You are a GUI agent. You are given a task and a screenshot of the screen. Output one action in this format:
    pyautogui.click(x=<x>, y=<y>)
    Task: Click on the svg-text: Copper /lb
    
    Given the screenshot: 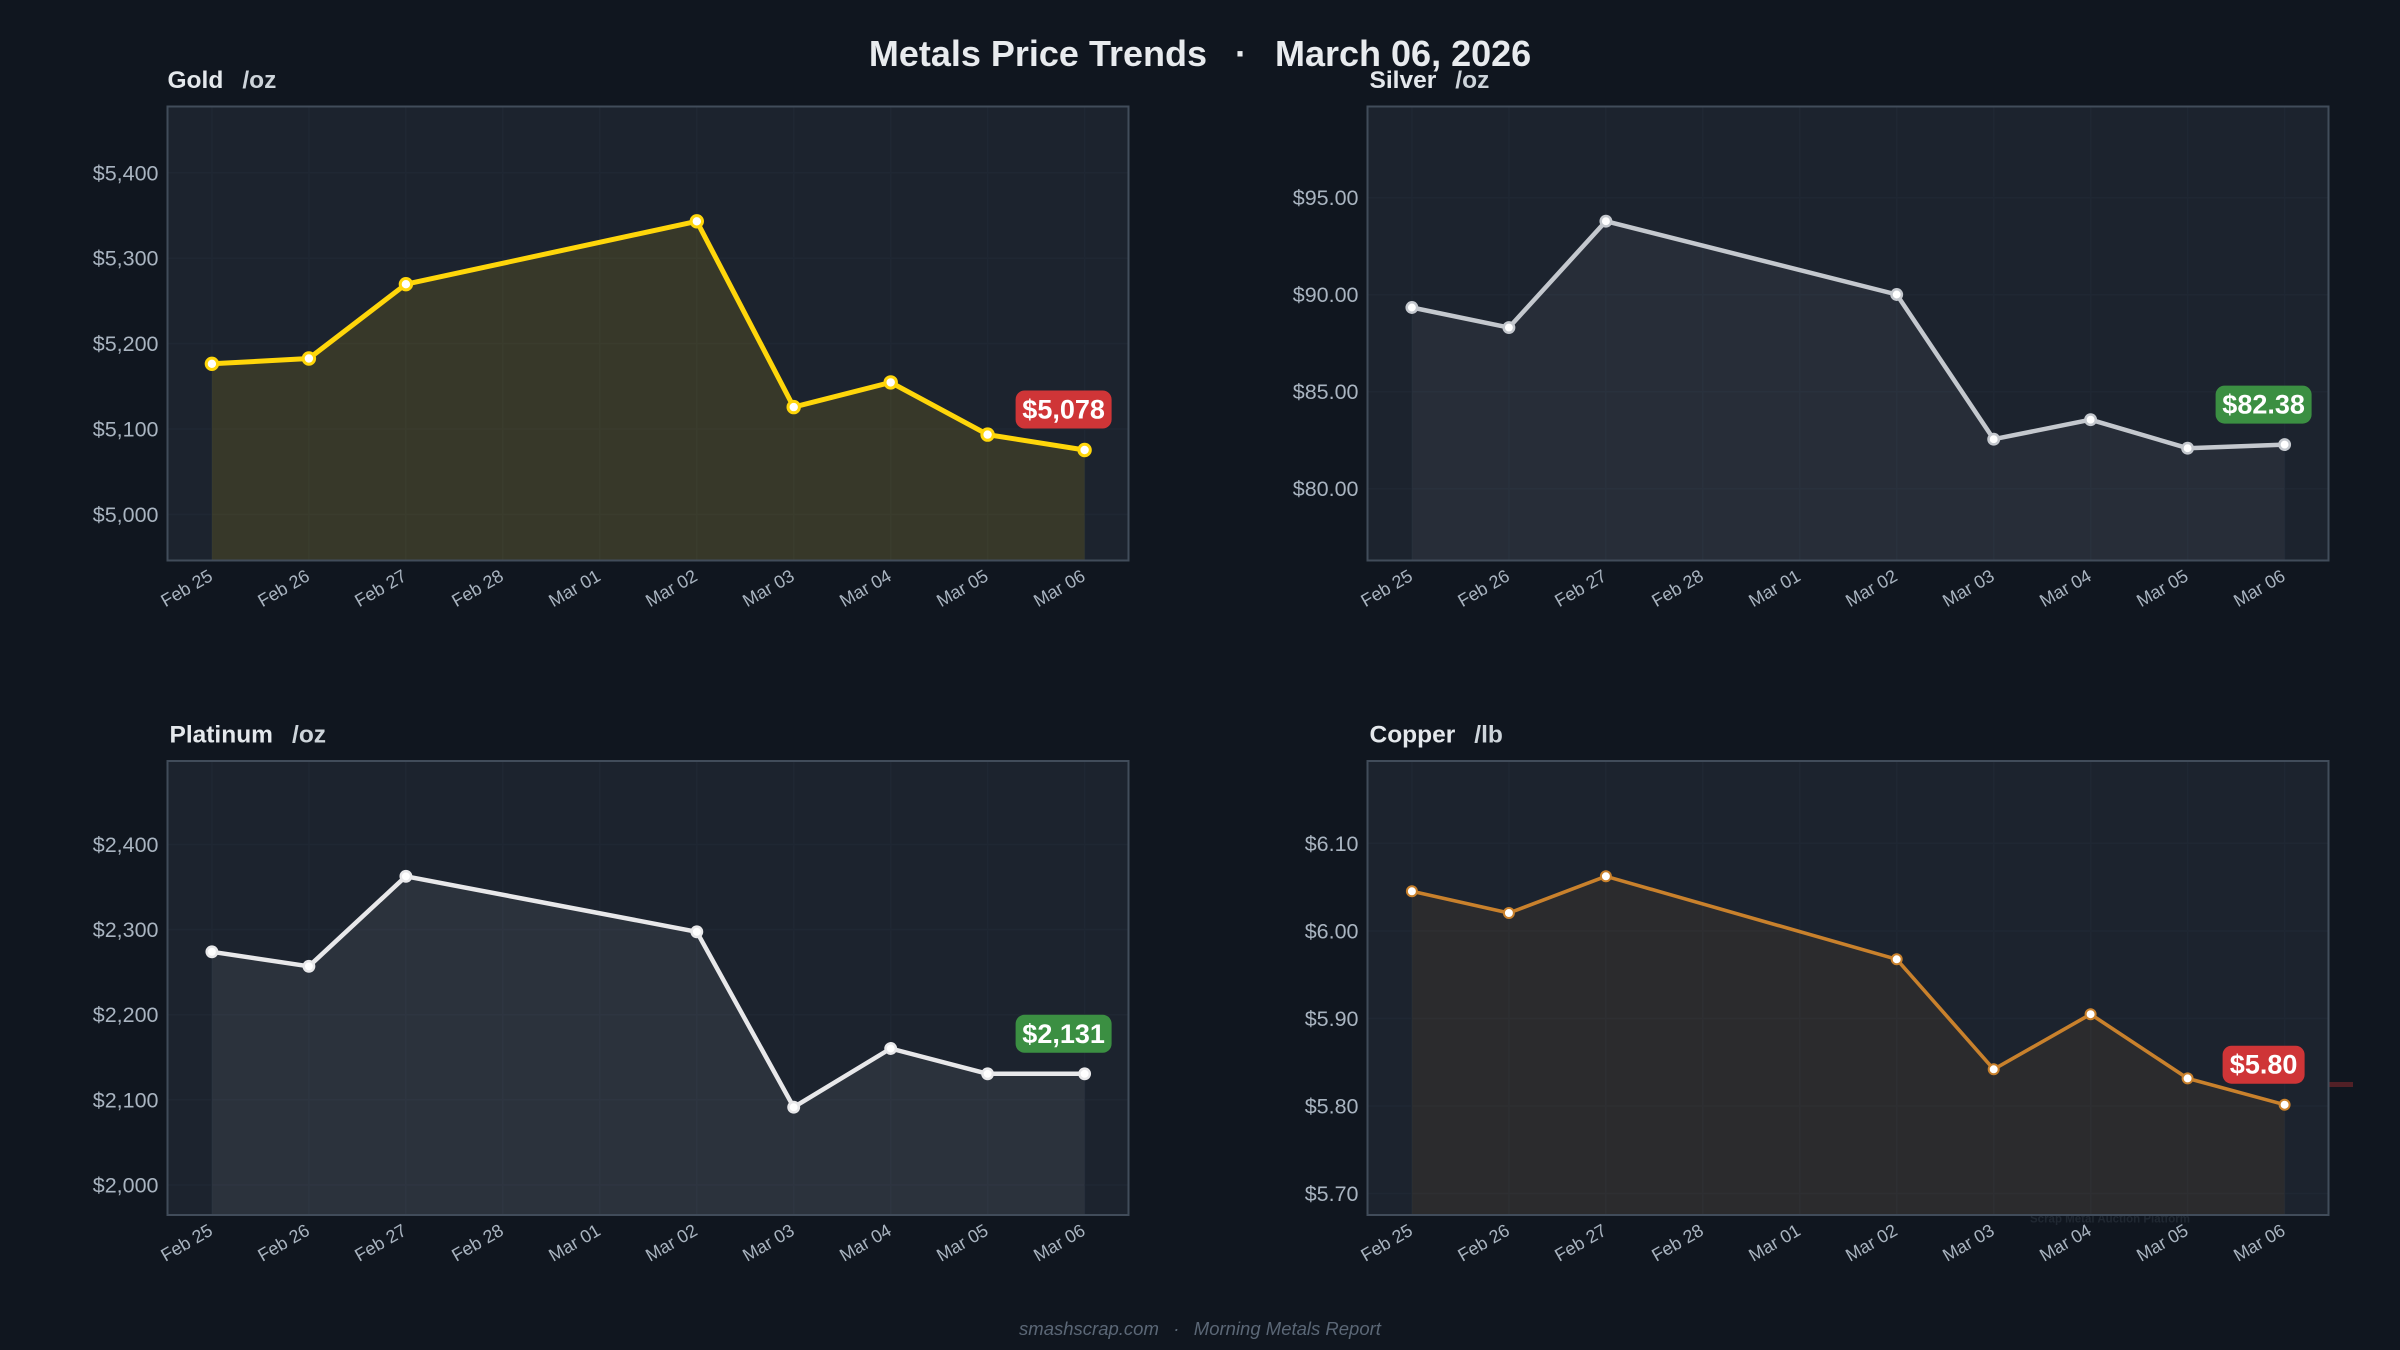 What is the action you would take?
    pyautogui.click(x=1436, y=735)
    